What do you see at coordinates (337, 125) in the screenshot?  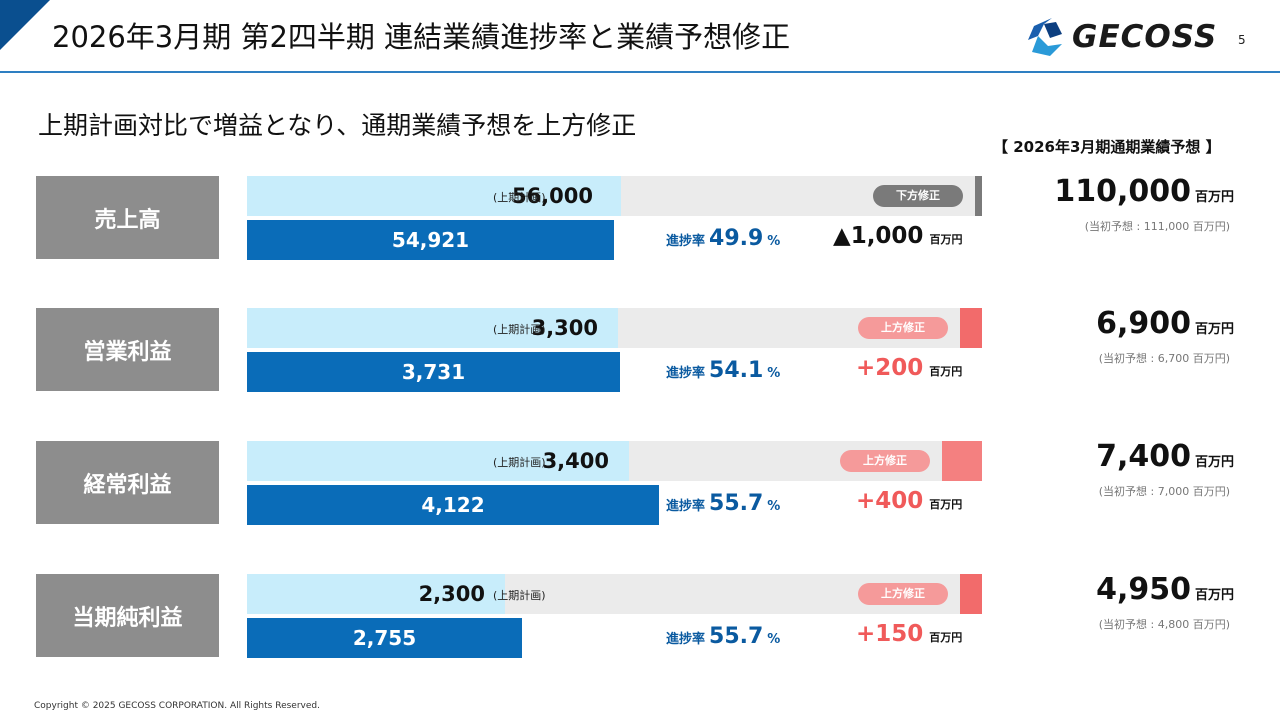 I see `slide-subtitle: 上期計画対比で増益となり、通期業績予想を上方修正` at bounding box center [337, 125].